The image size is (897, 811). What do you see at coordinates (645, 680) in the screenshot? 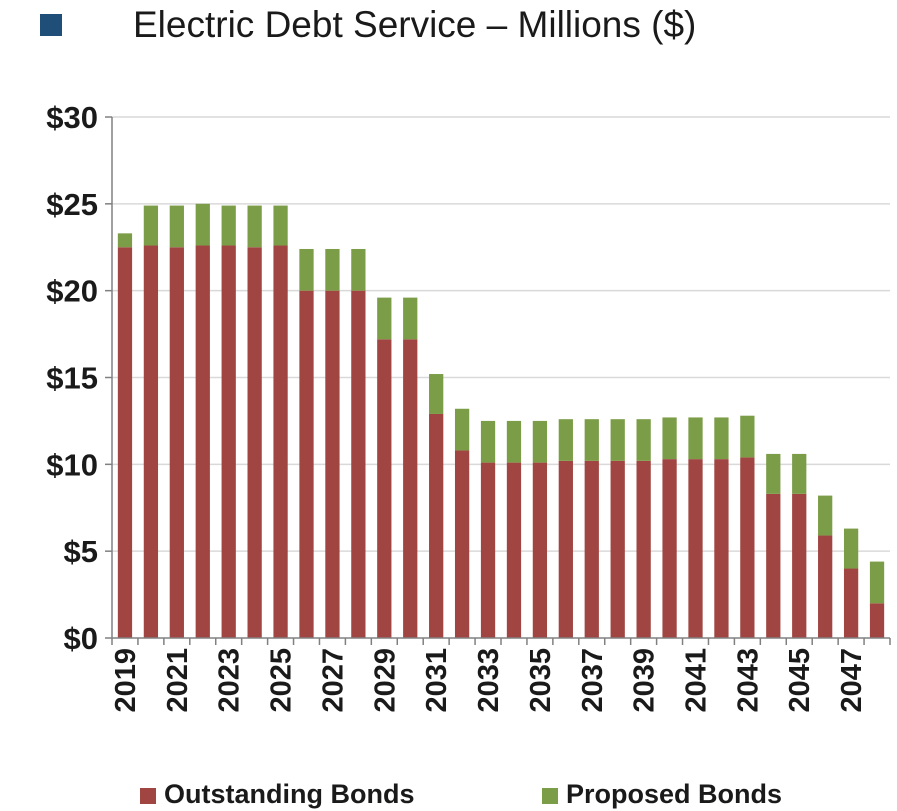
I see `x-tick-label: 2039` at bounding box center [645, 680].